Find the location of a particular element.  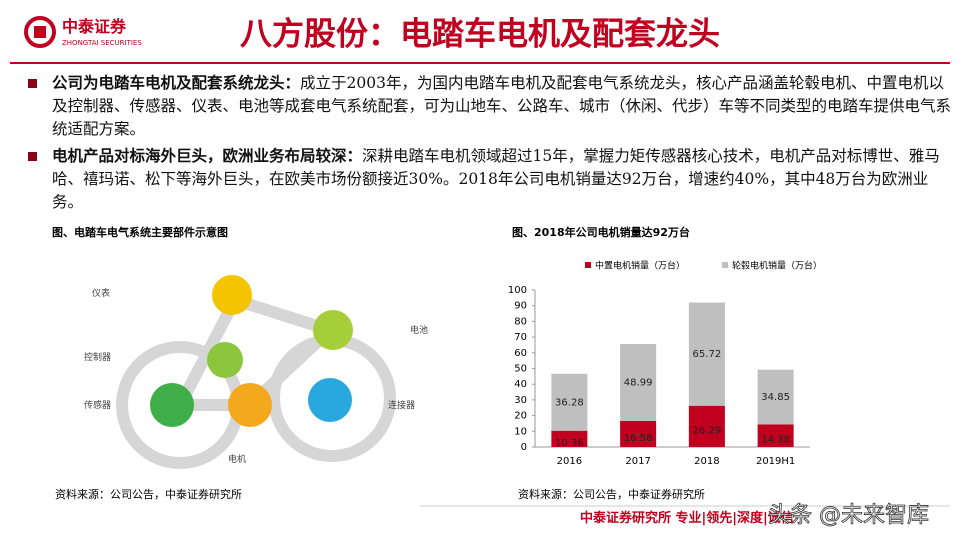

part-label: 电池 is located at coordinates (419, 330).